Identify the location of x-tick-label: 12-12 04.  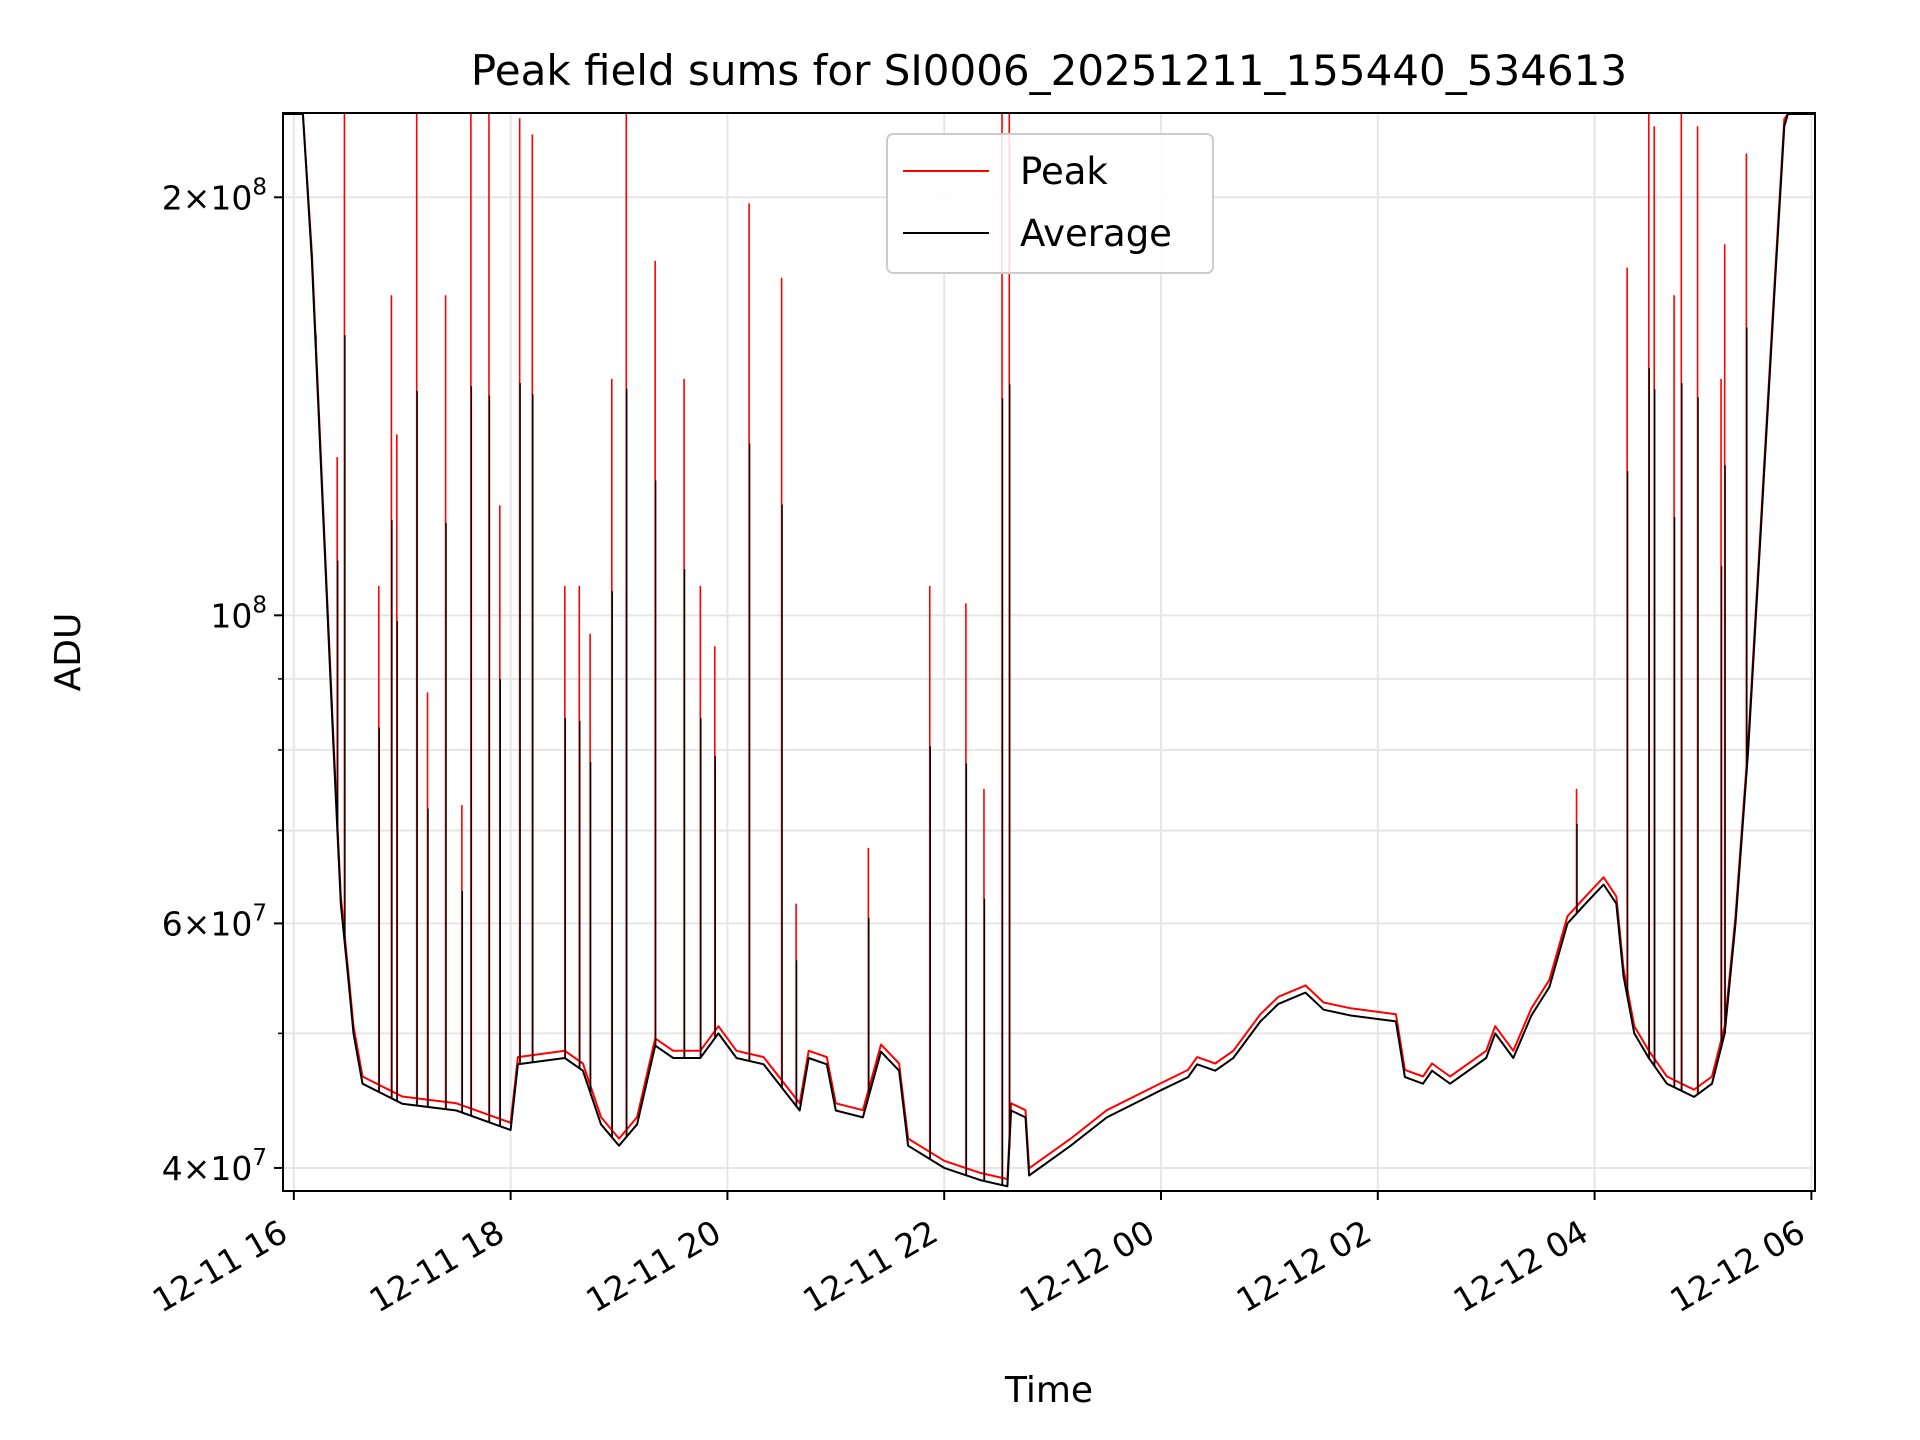
(1521, 1266).